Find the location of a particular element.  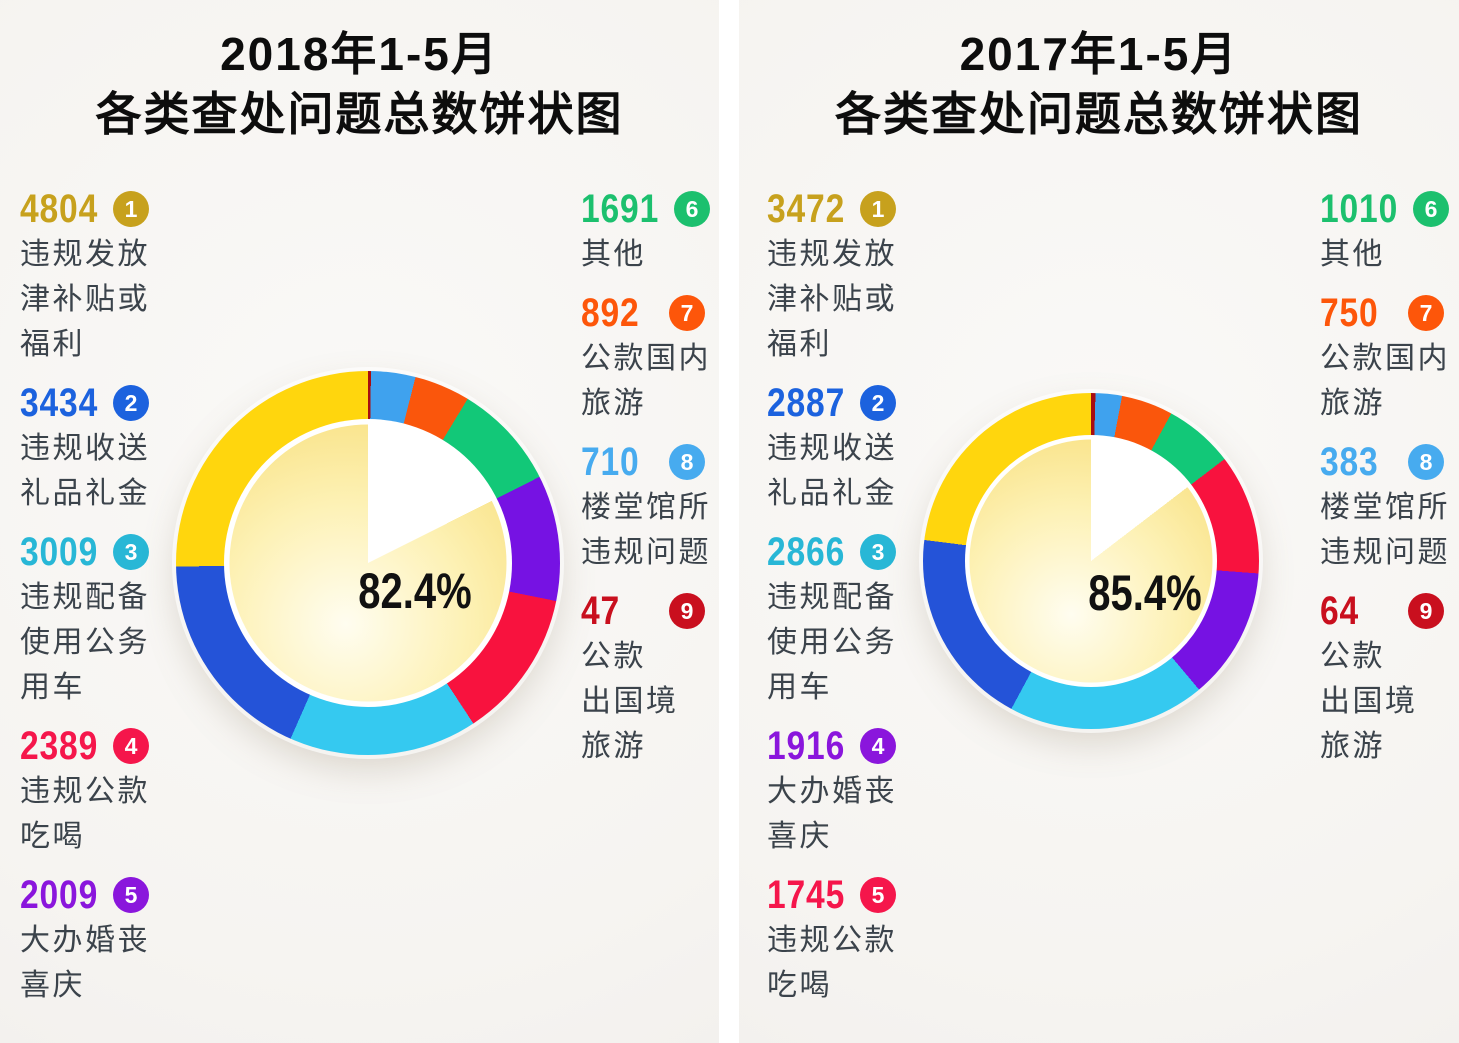

legend-value: 383 is located at coordinates (1349, 461).